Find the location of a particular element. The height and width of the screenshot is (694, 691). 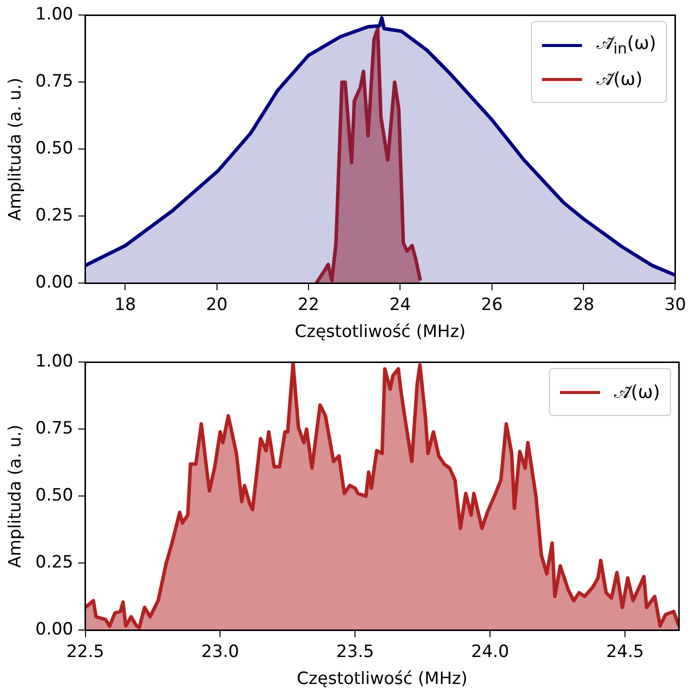

x-tick-label: 23.5 is located at coordinates (355, 652).